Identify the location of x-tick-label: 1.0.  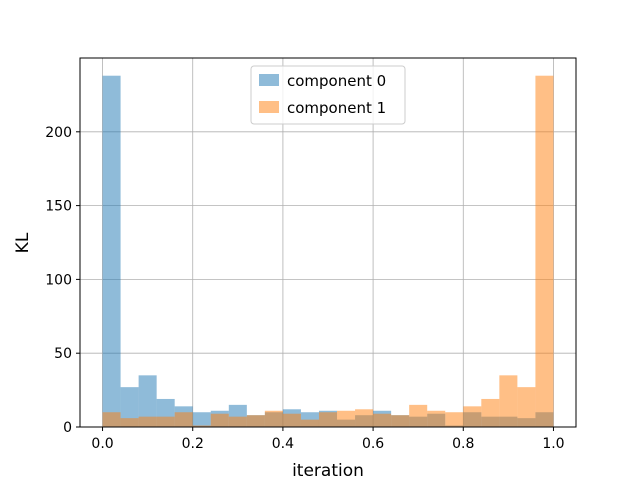
(553, 444).